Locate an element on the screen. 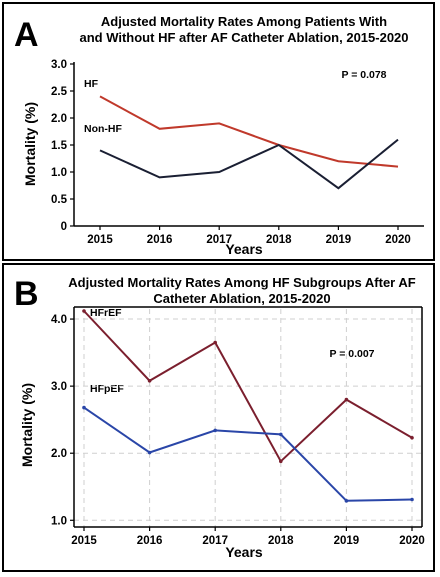  chart-a-ylabel: Mortality (%) is located at coordinates (30, 144).